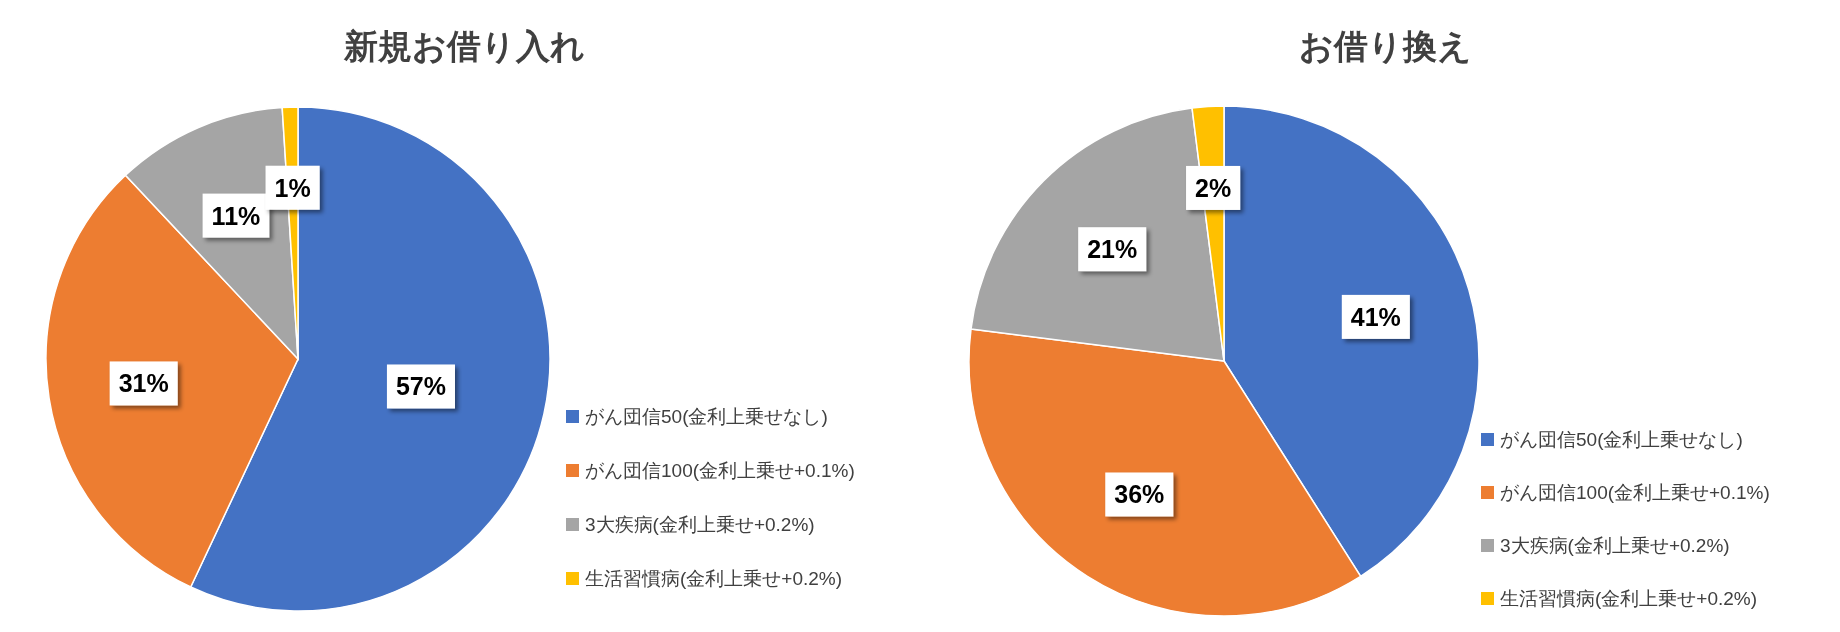  Describe the element at coordinates (463, 46) in the screenshot. I see `chart-title: 新規お借り入れ` at that location.